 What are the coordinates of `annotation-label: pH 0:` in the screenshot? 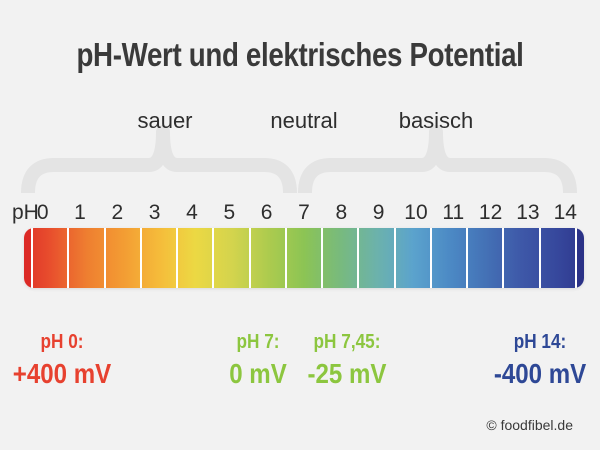 It's located at (62, 342).